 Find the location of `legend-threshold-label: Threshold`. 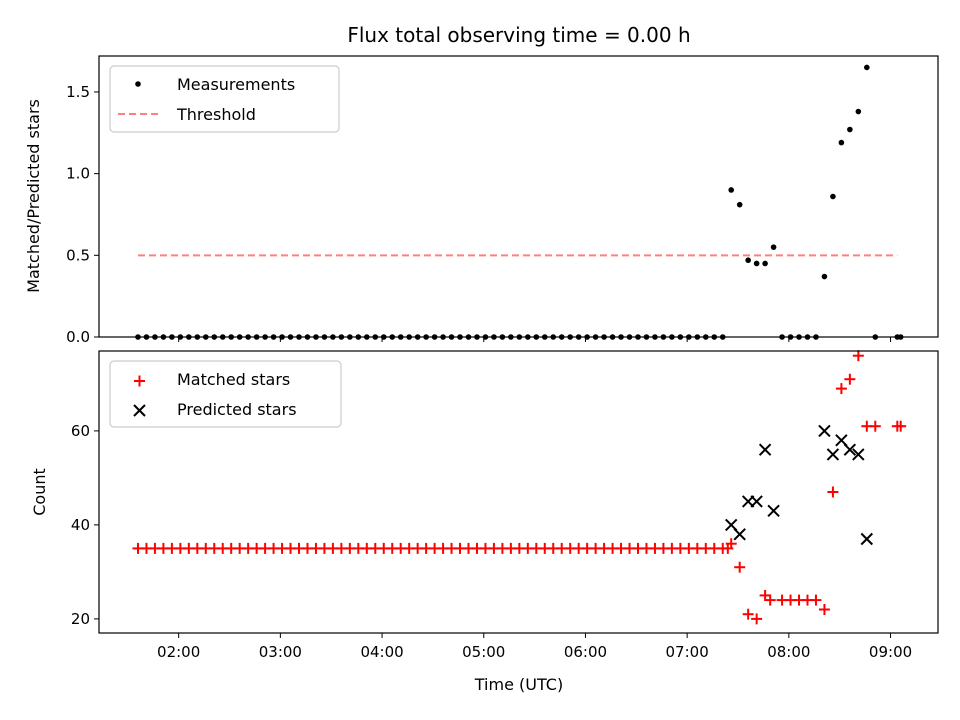

legend-threshold-label: Threshold is located at coordinates (216, 114).